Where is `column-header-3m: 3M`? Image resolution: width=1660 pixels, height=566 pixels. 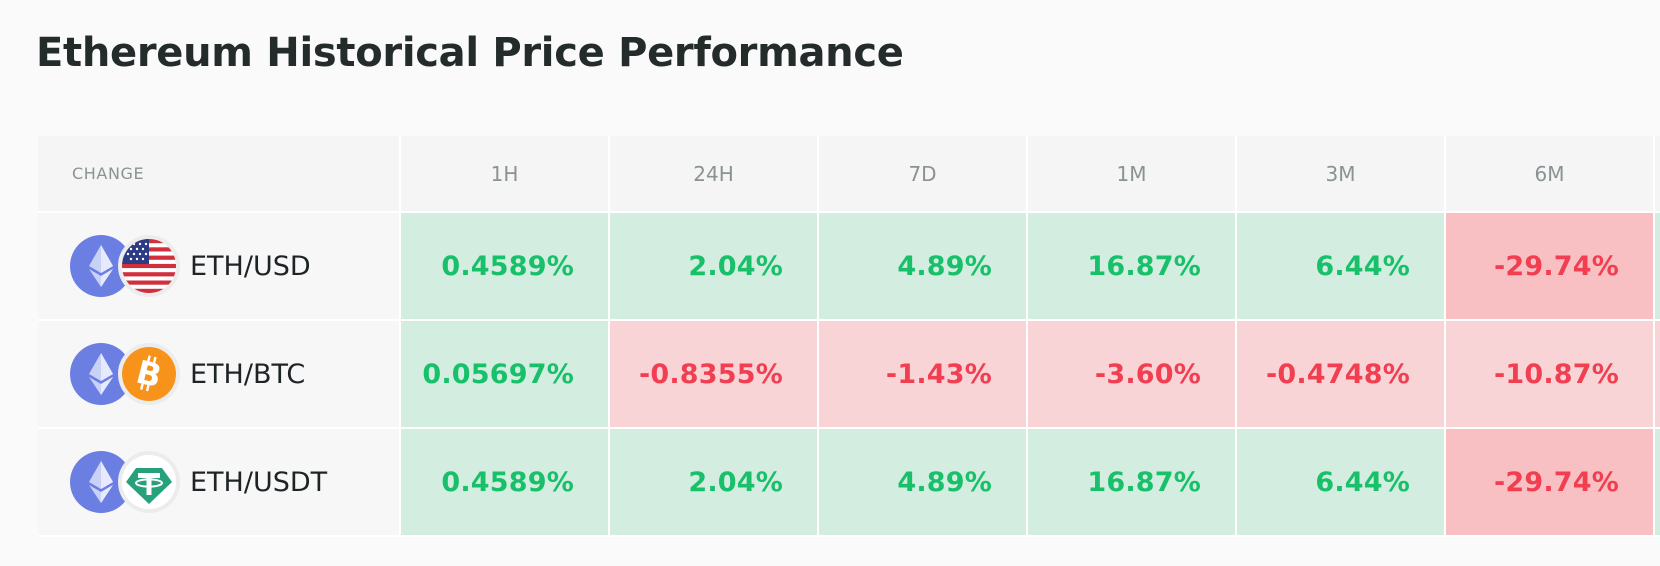
column-header-3m: 3M is located at coordinates (1340, 174).